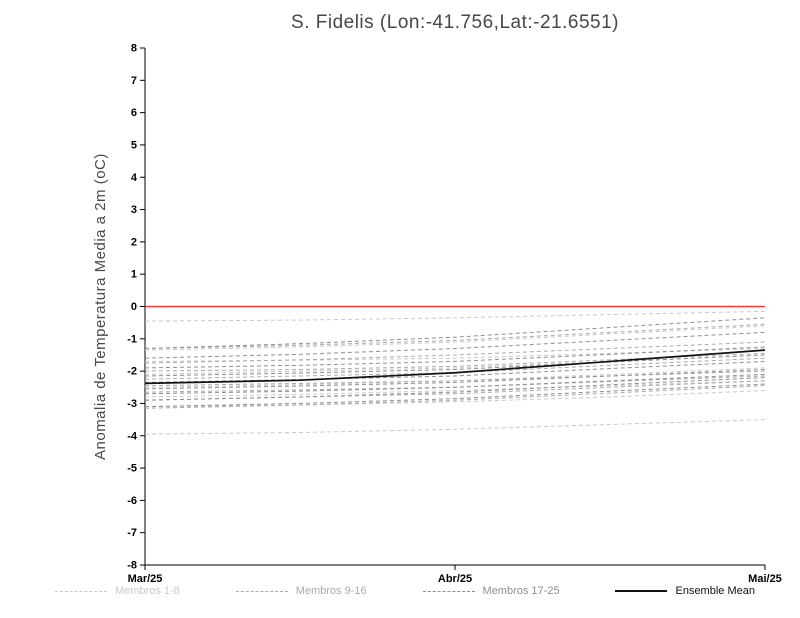 Image resolution: width=800 pixels, height=618 pixels. I want to click on x-tick-label: Mai/25, so click(765, 579).